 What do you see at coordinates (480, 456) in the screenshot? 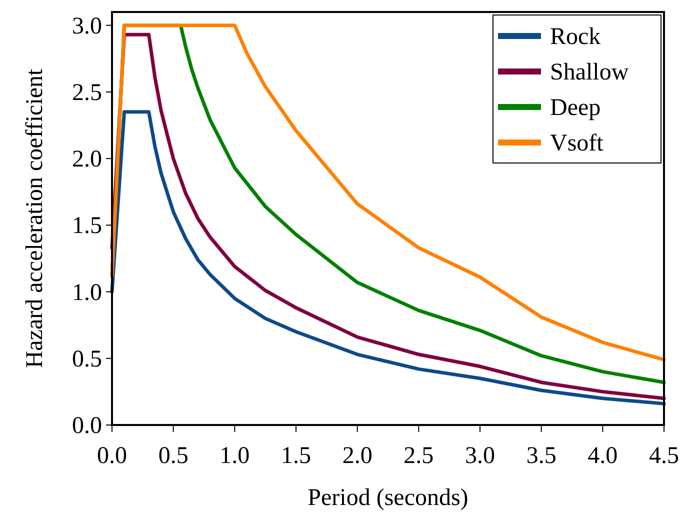
I see `x-tick-label: 3.0` at bounding box center [480, 456].